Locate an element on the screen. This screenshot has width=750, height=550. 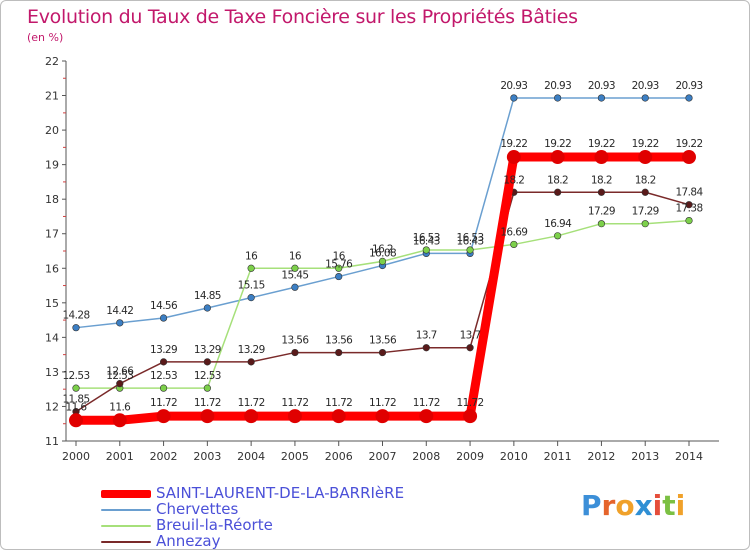
x-tick-label: 2001 is located at coordinates (120, 456).